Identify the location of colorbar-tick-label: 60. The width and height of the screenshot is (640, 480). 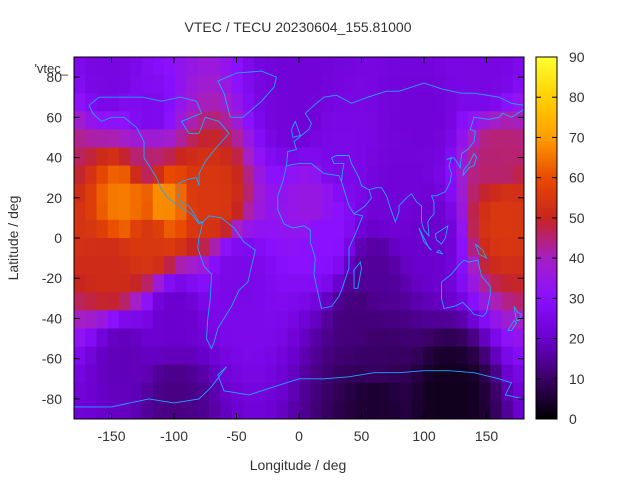
(577, 178).